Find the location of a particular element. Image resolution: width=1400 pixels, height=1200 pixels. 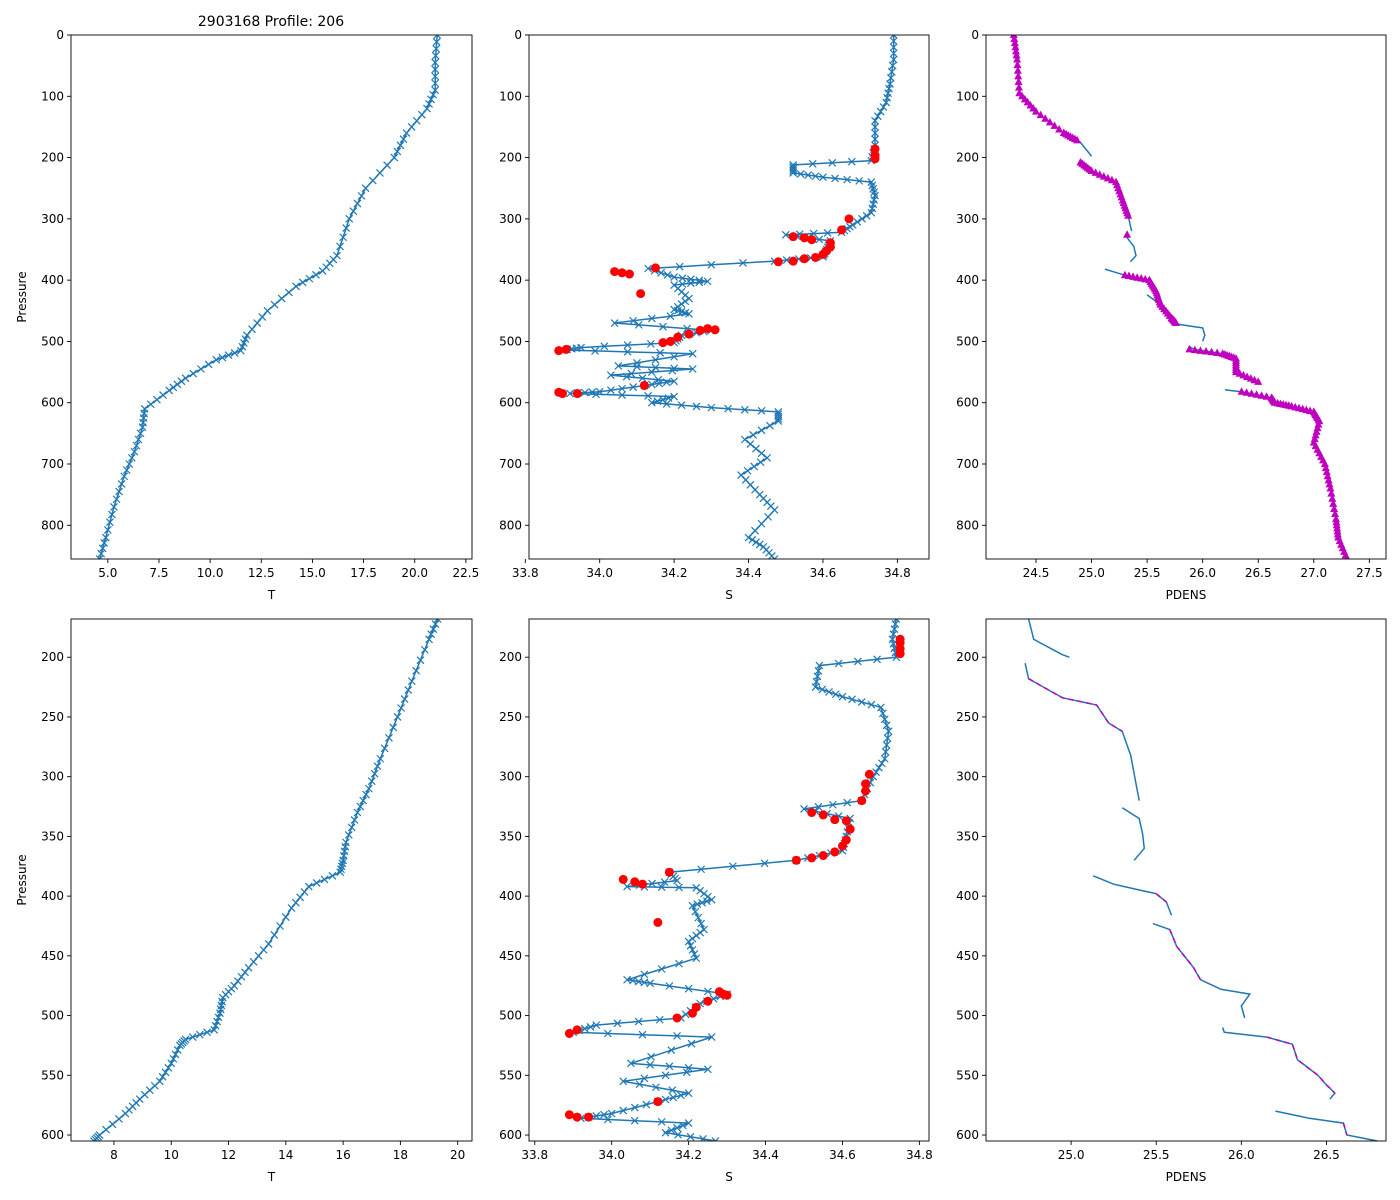

x-tick-label: 8 is located at coordinates (114, 1155).